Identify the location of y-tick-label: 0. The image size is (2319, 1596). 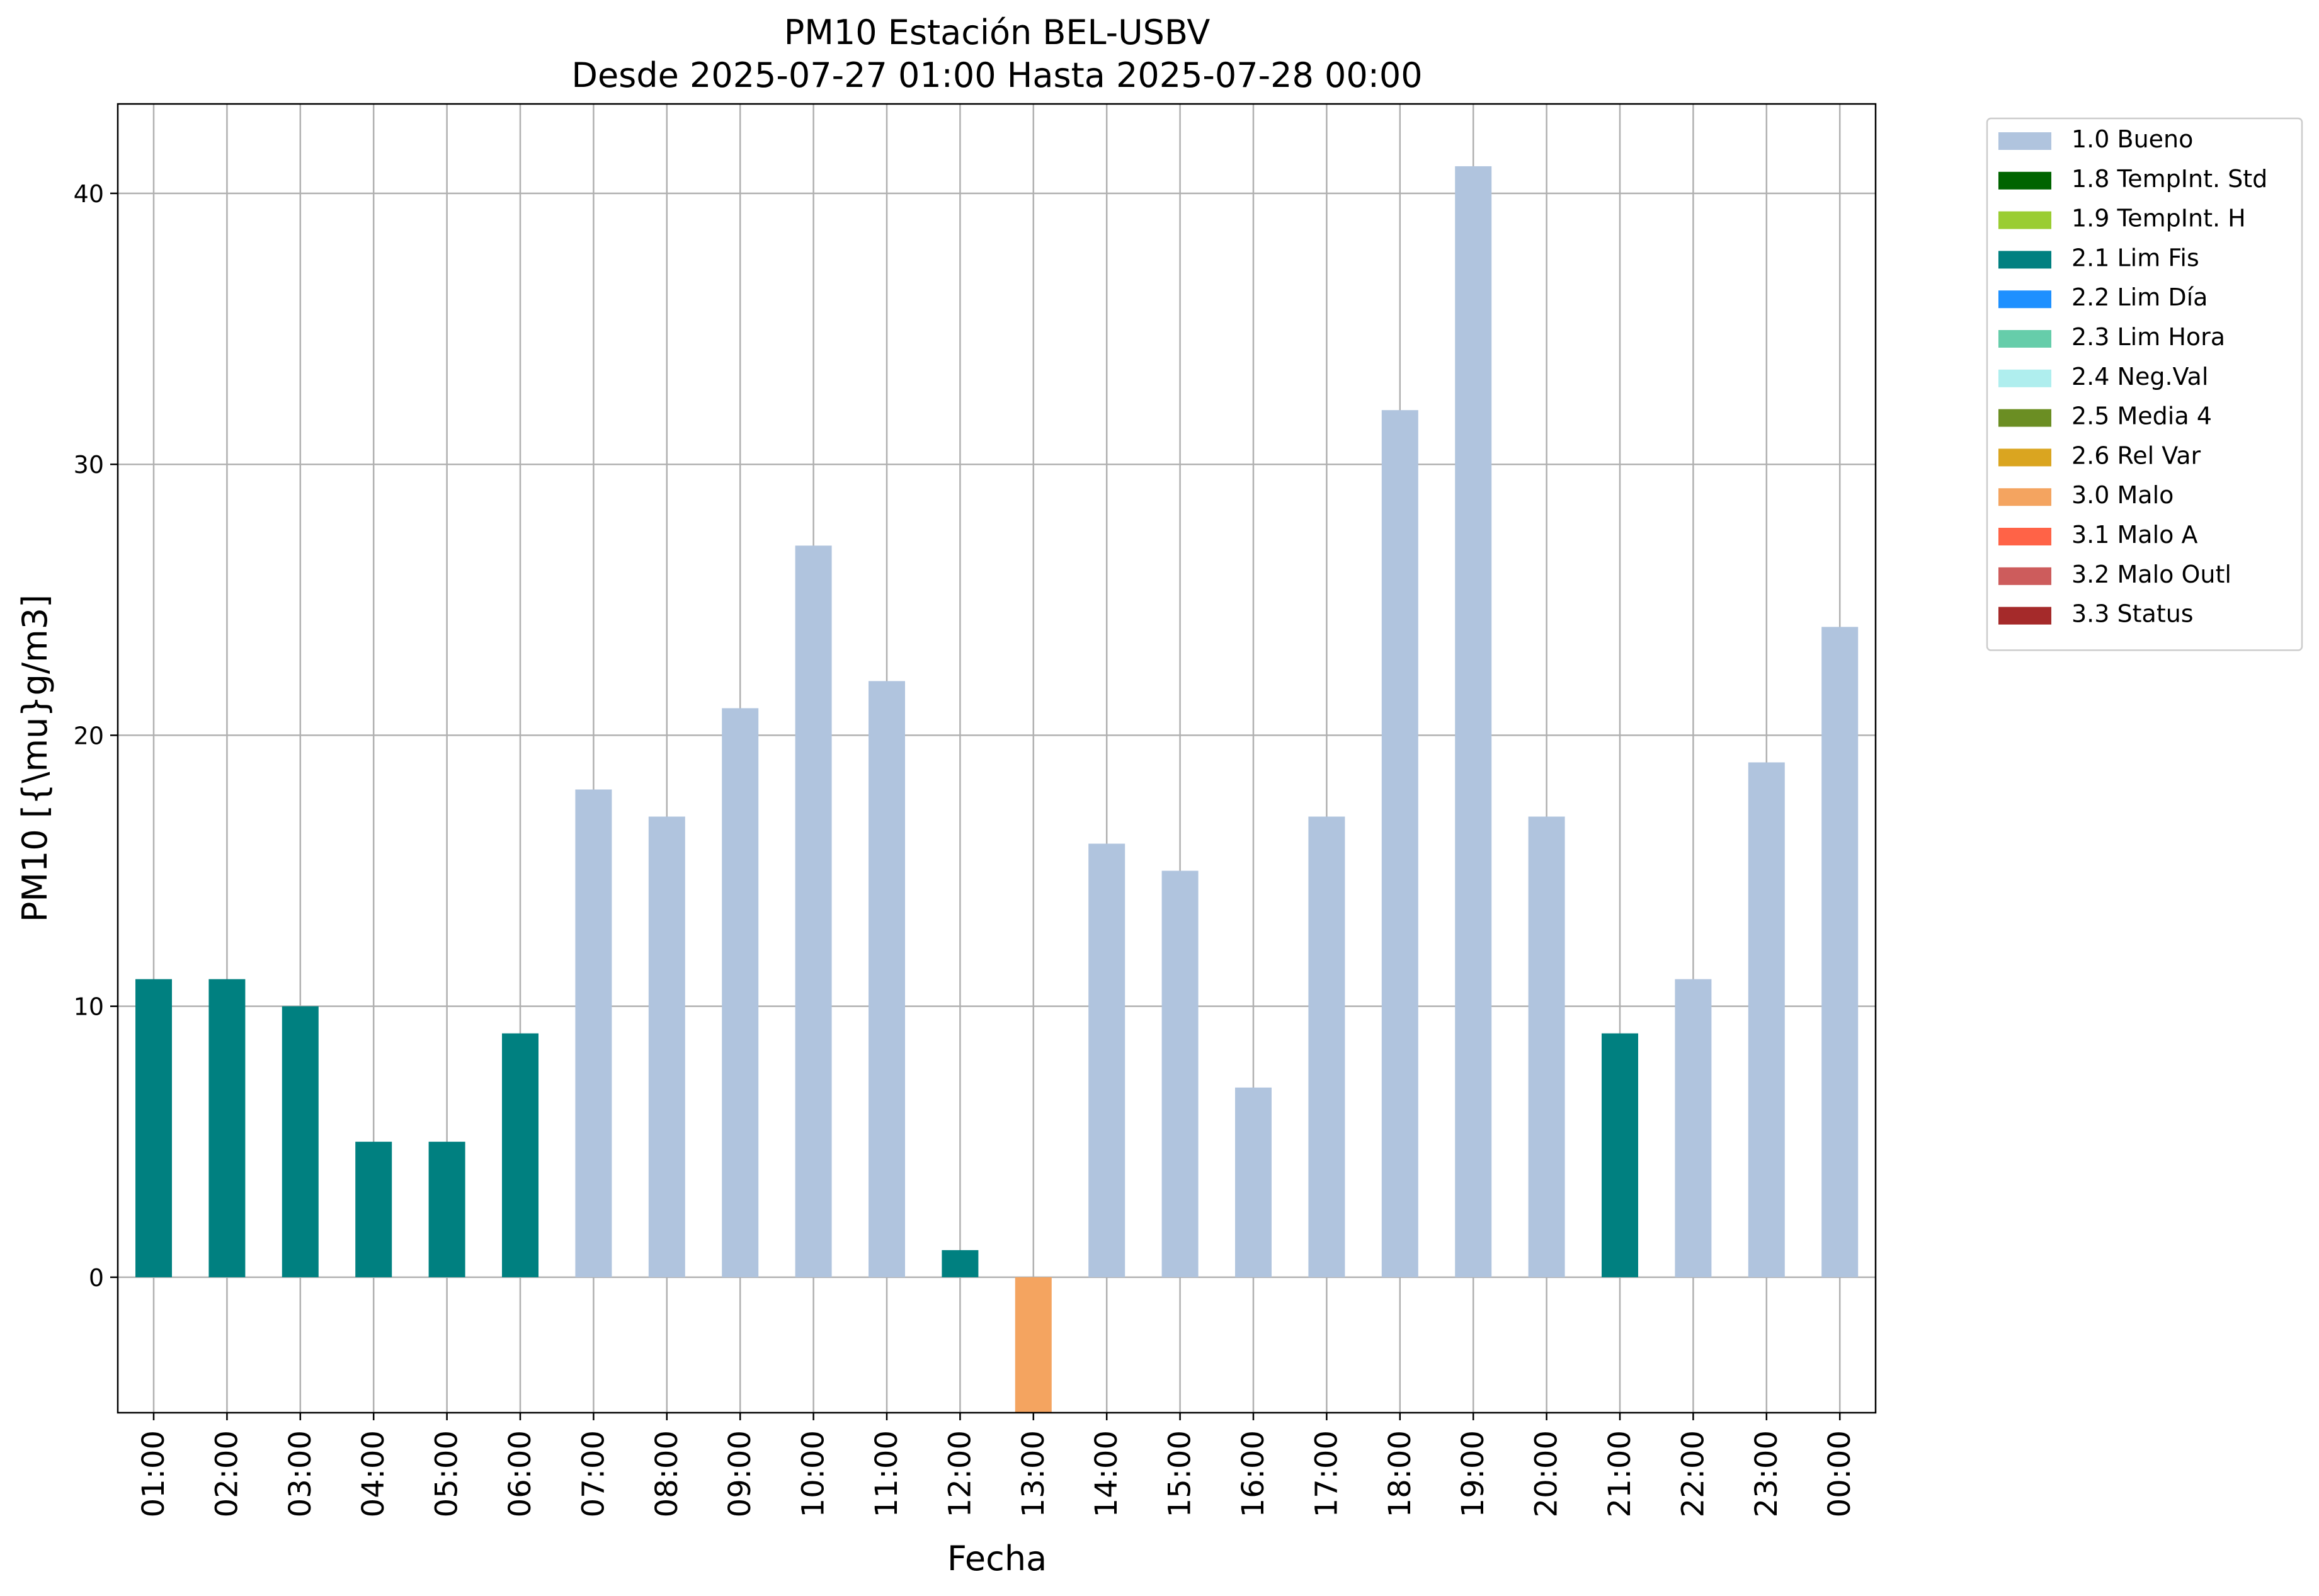
(96, 1278).